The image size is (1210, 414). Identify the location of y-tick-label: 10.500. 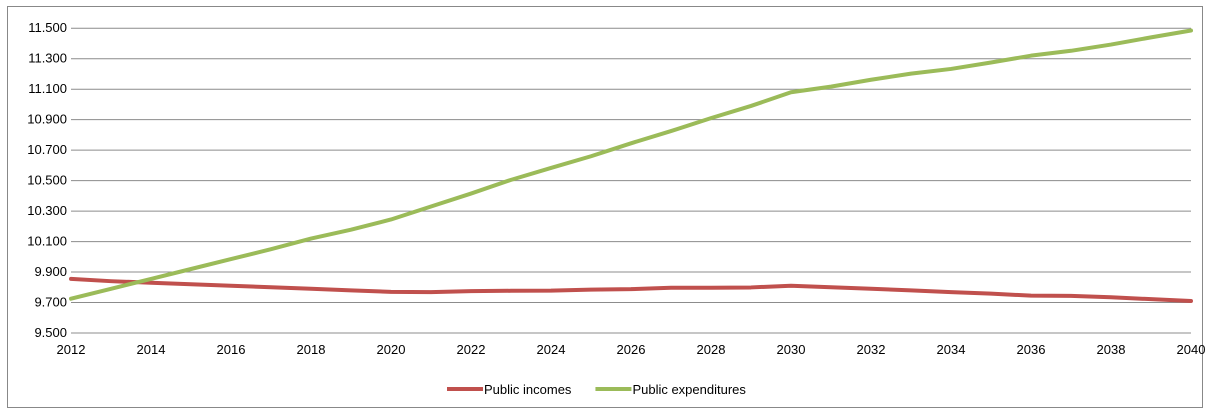
(47, 180).